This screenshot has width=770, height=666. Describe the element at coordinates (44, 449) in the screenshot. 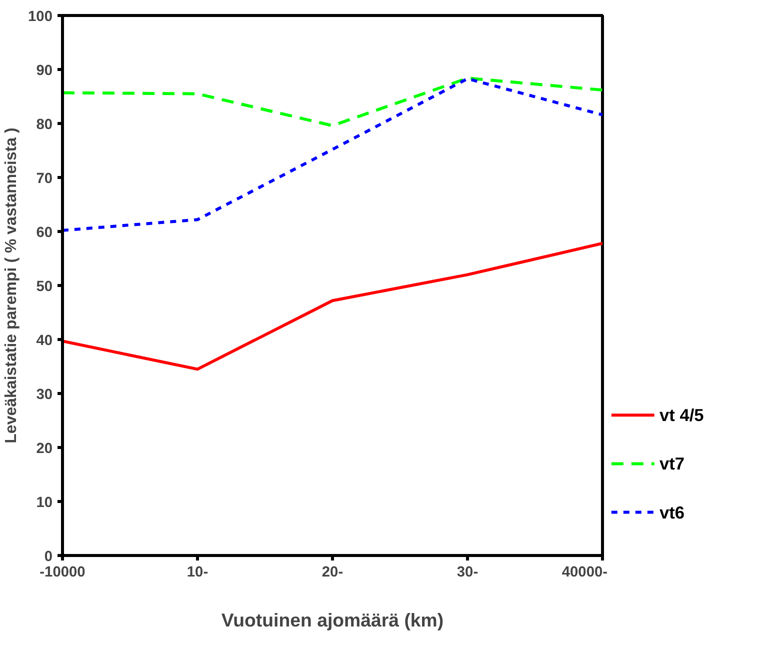

I see `y-tick-label: 20` at that location.